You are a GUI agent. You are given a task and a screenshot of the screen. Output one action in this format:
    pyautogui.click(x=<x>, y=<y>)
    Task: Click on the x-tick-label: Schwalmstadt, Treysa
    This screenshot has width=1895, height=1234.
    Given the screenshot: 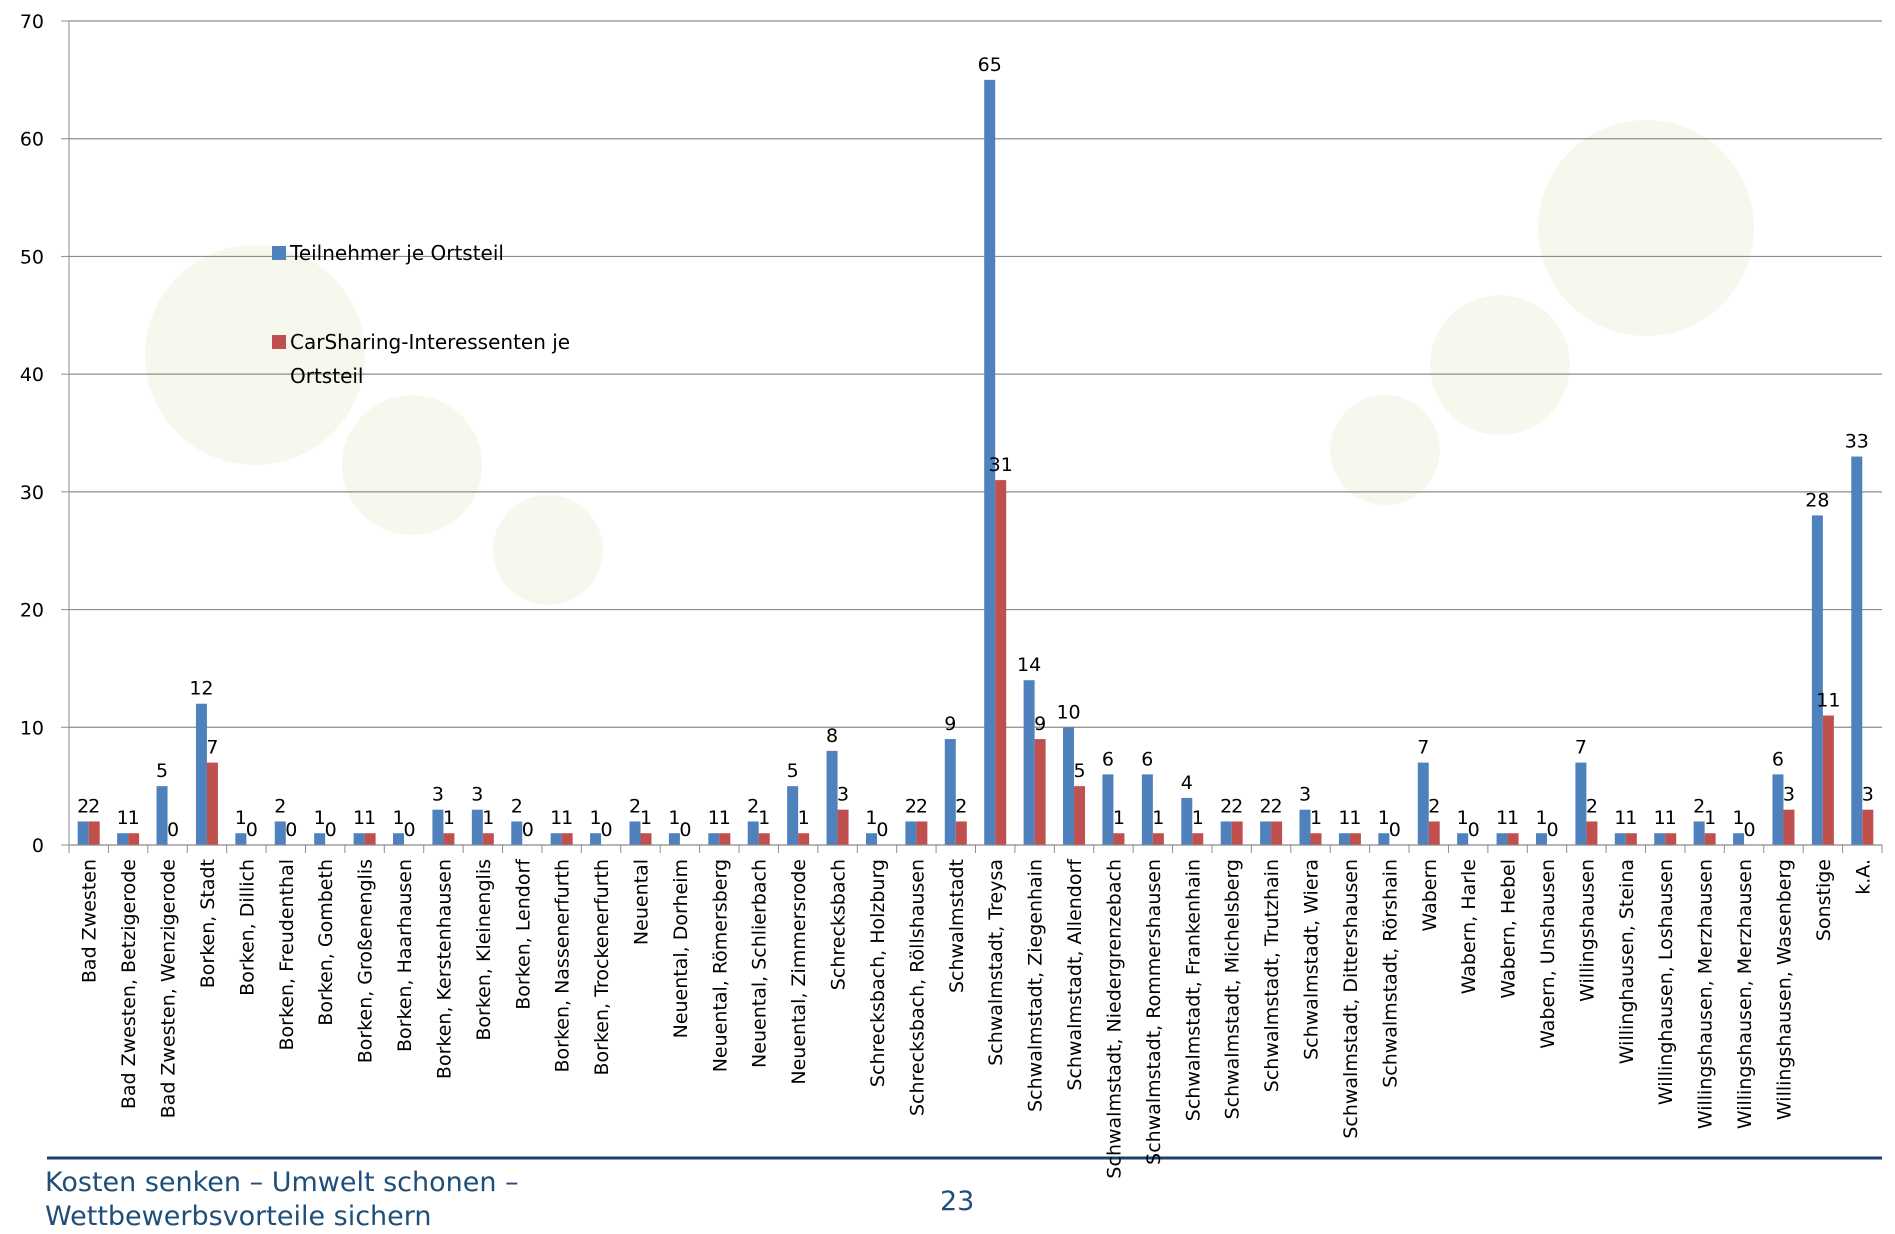 What is the action you would take?
    pyautogui.click(x=996, y=962)
    